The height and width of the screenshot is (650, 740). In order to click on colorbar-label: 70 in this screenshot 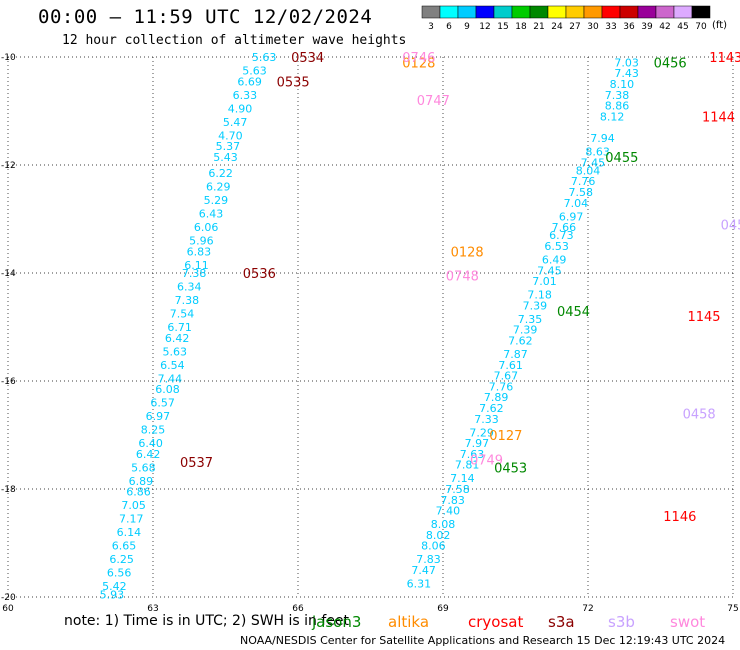, I will do `click(701, 27)`.